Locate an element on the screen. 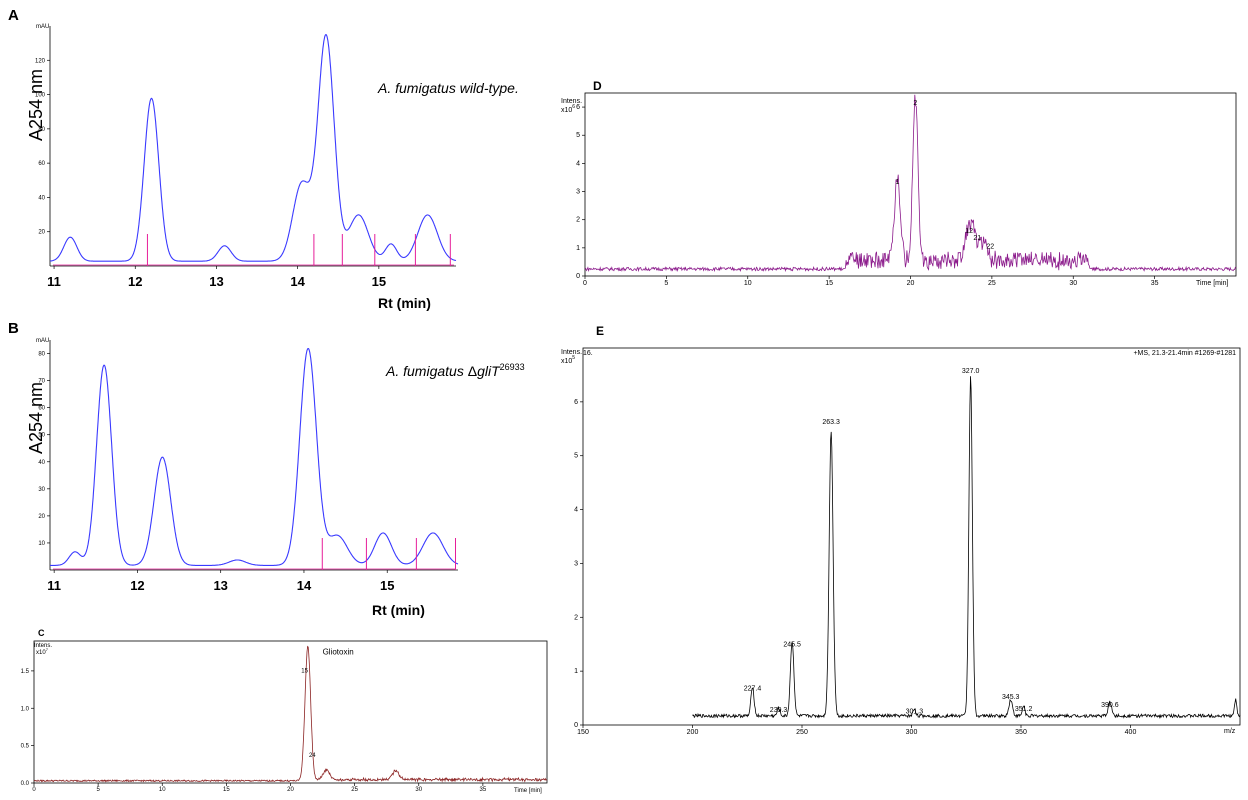 This screenshot has width=1248, height=800. panel-e-y-tick-label: 2 is located at coordinates (576, 617).